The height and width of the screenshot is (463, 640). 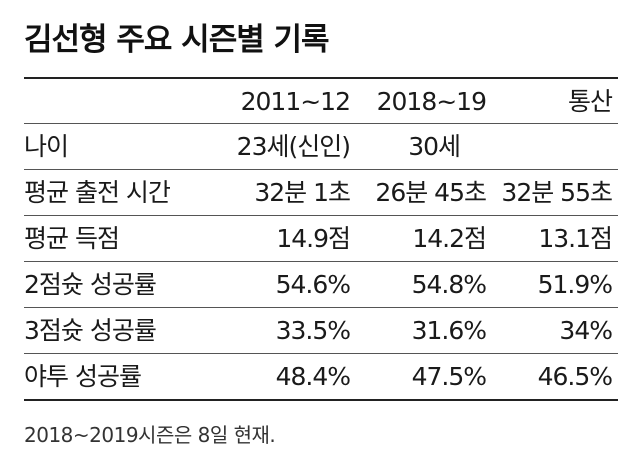 I want to click on row-label: 평균 득점, so click(x=126, y=238).